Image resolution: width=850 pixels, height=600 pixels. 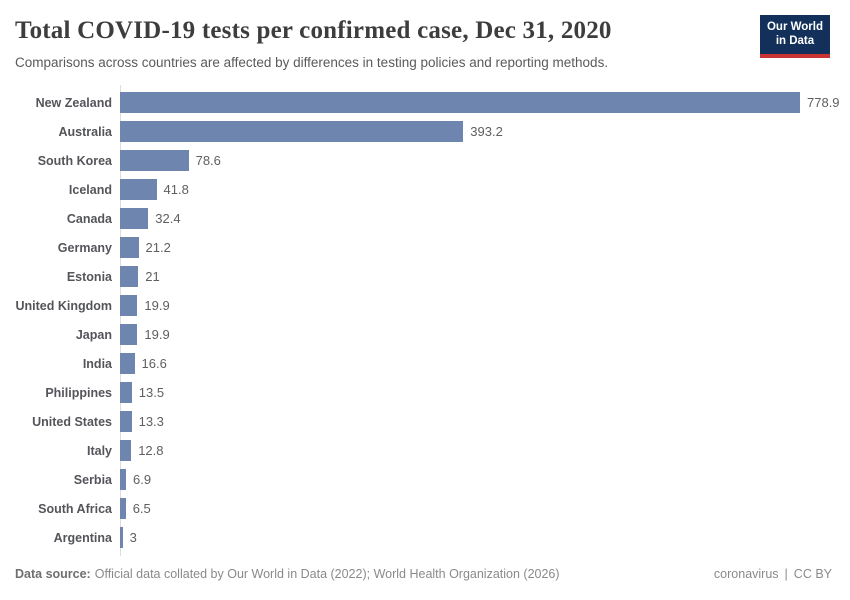 I want to click on bar-area: 6.9, so click(x=136, y=480).